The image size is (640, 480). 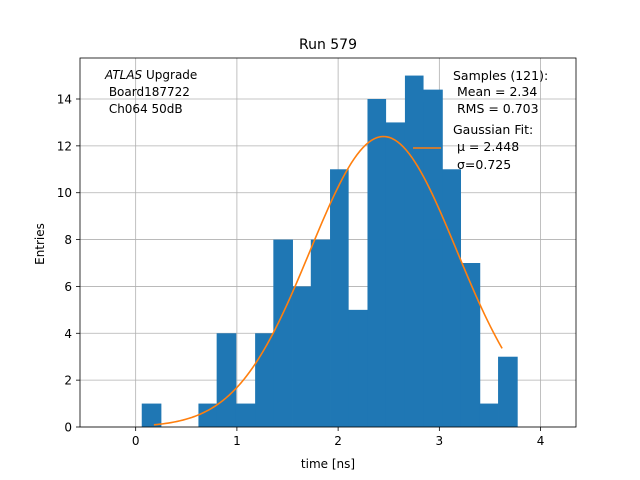 What do you see at coordinates (68, 240) in the screenshot?
I see `y-tick-label: 8` at bounding box center [68, 240].